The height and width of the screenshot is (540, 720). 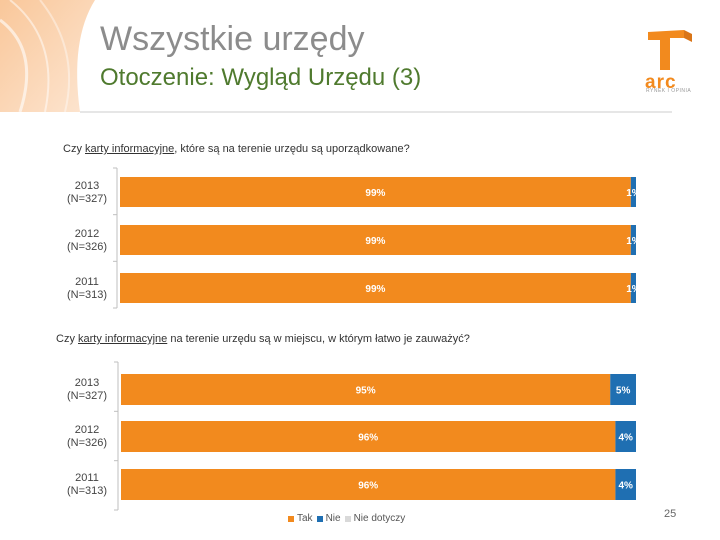 What do you see at coordinates (87, 234) in the screenshot?
I see `chart-1-category-year: 2012` at bounding box center [87, 234].